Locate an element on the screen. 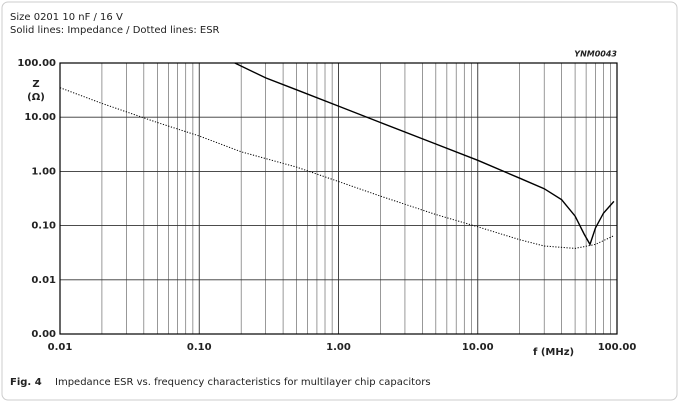 Image resolution: width=680 pixels, height=407 pixels. x-tick-label: 100.00 is located at coordinates (617, 347).